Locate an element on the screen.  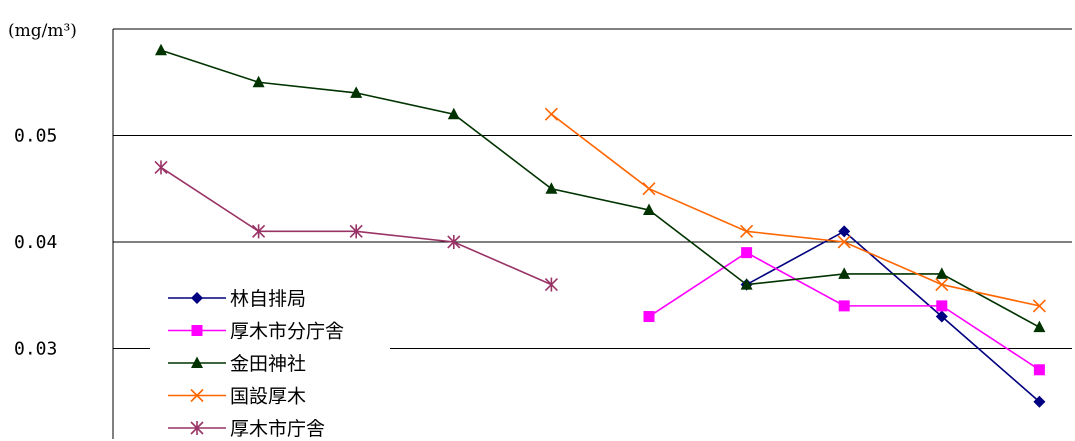
legend-item: 厚木市庁舎 is located at coordinates (246, 429).